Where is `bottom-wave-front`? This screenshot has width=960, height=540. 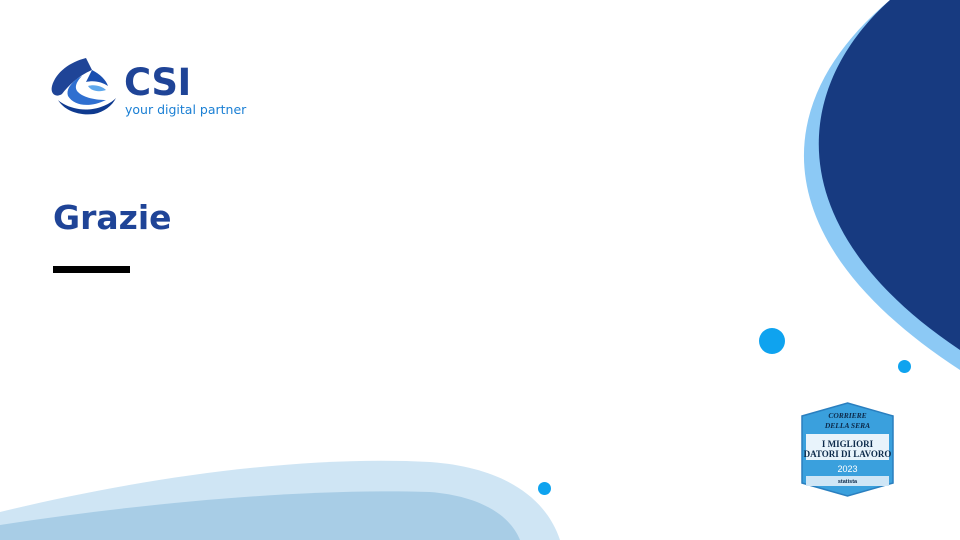
bottom-wave-front is located at coordinates (260, 515).